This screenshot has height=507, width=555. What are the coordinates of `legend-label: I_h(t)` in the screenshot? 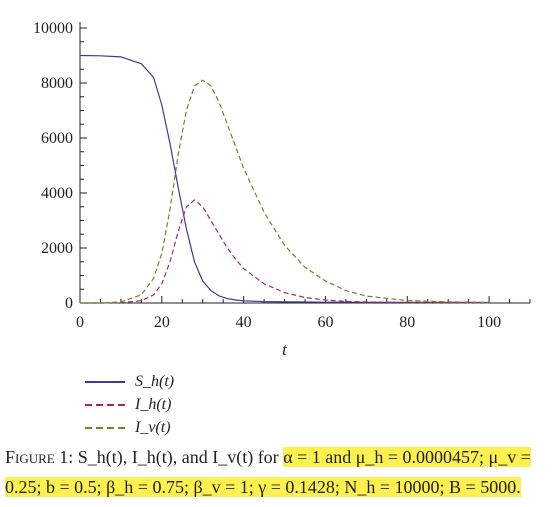 It's located at (153, 404).